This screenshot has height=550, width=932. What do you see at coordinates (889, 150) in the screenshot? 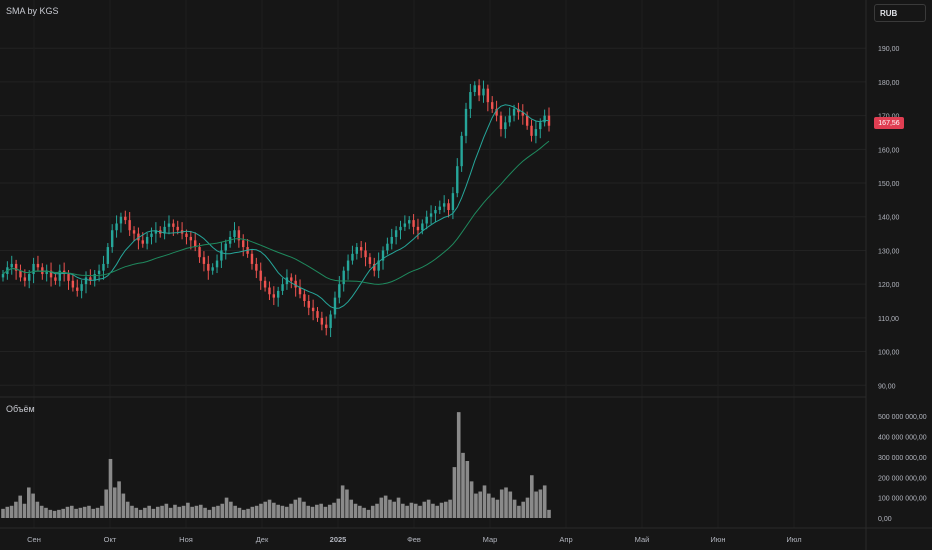
I see `price-tick-label: 160,00` at bounding box center [889, 150].